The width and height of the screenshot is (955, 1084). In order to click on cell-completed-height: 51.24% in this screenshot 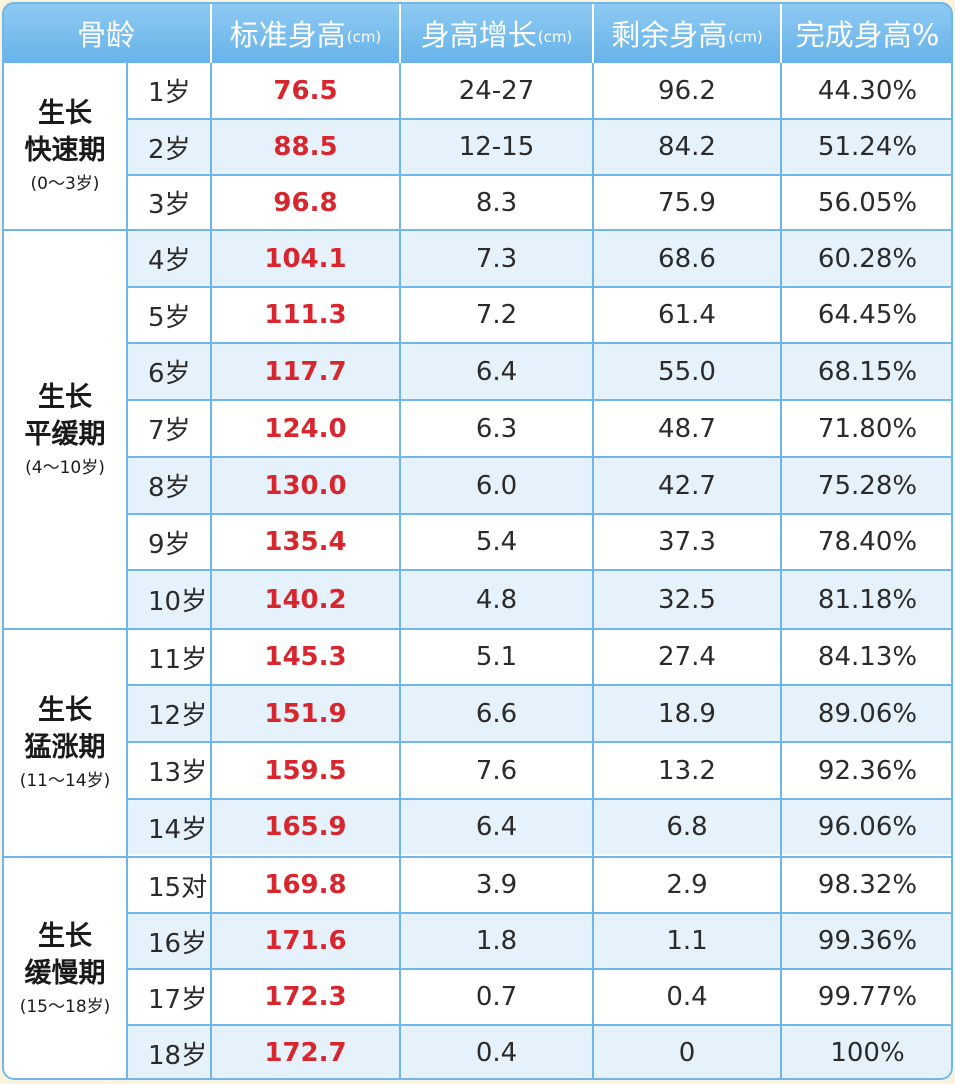, I will do `click(867, 147)`.